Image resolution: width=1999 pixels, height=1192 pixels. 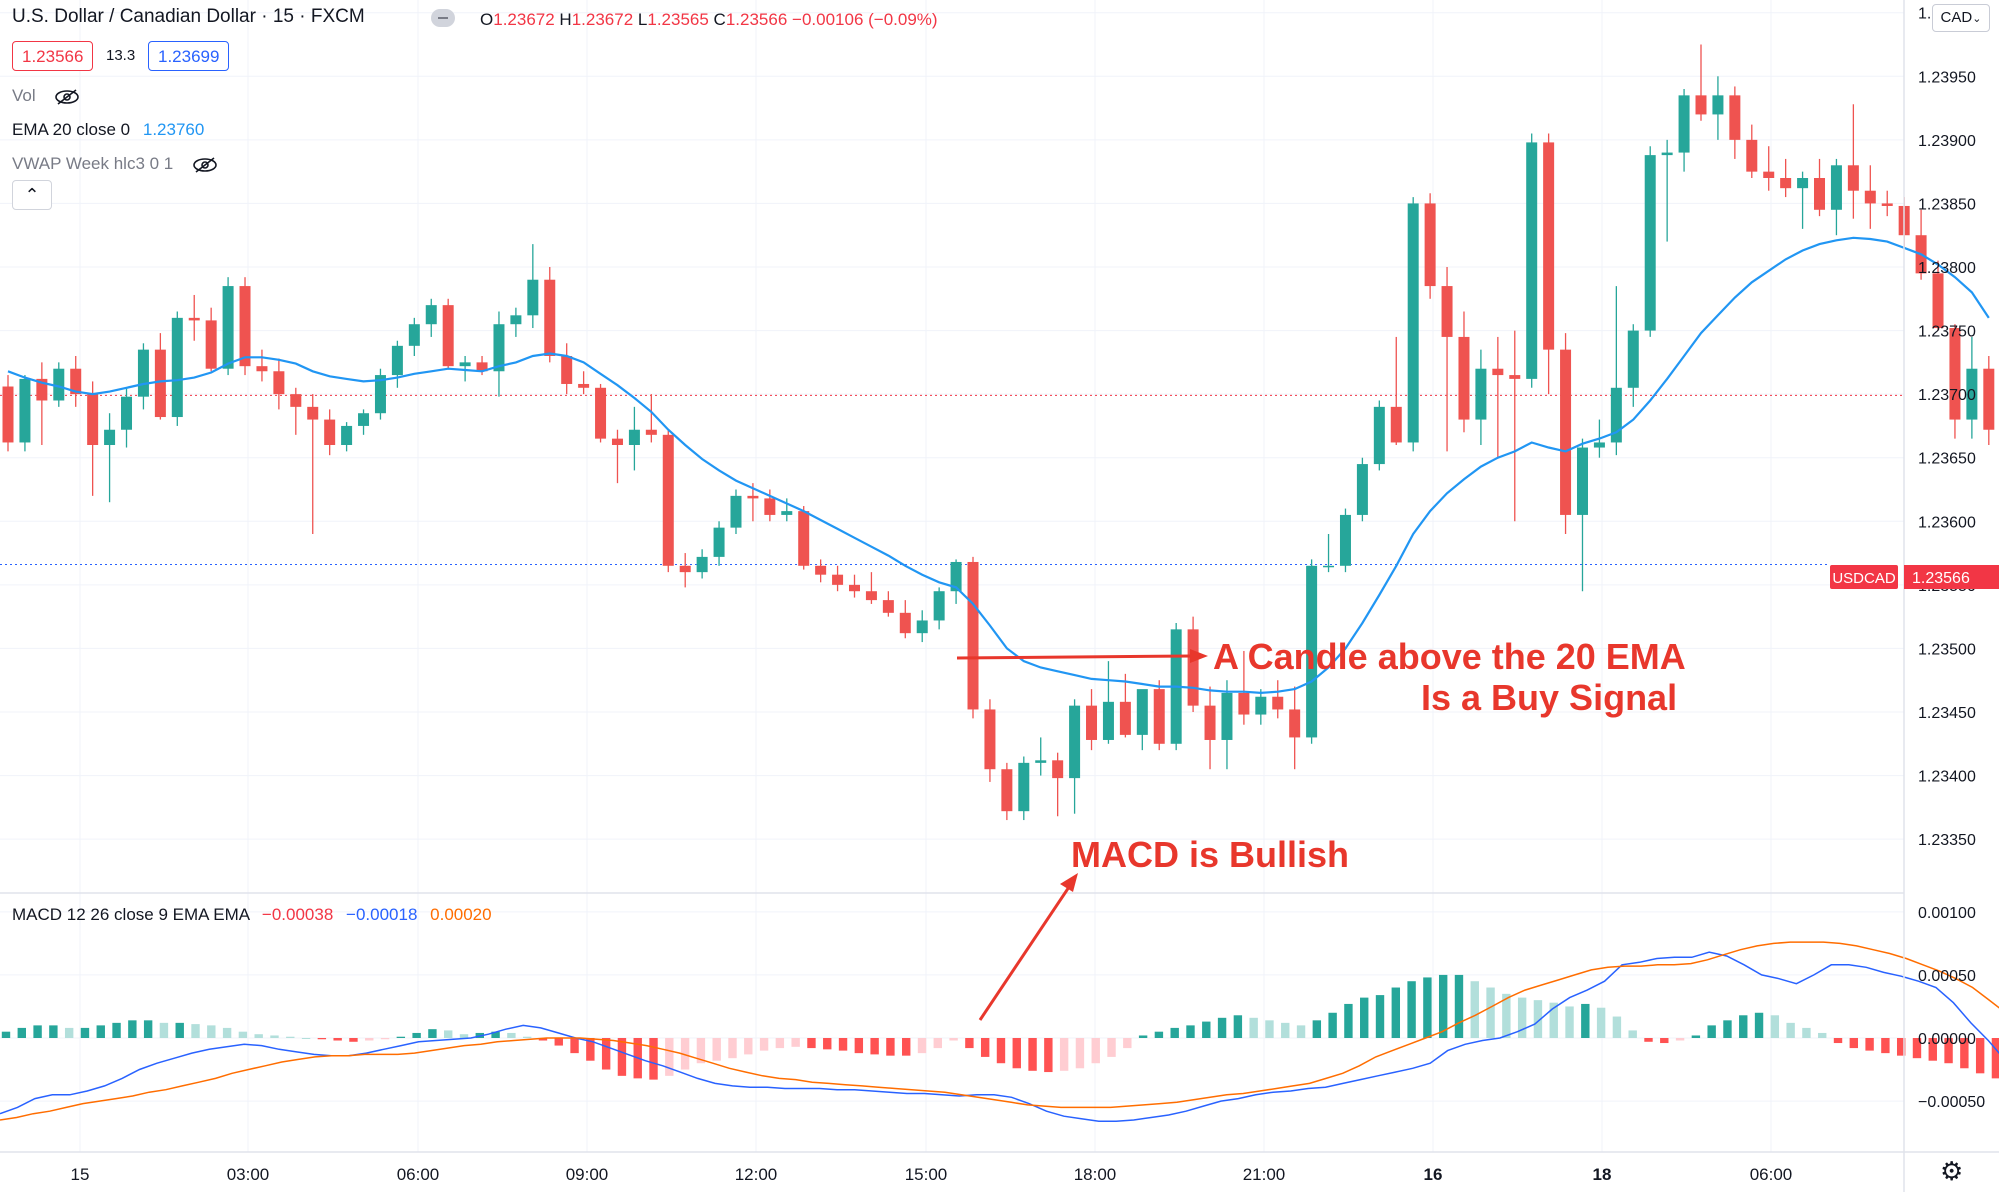 I want to click on price-tag: USDCAD 1.23566, so click(x=1914, y=577).